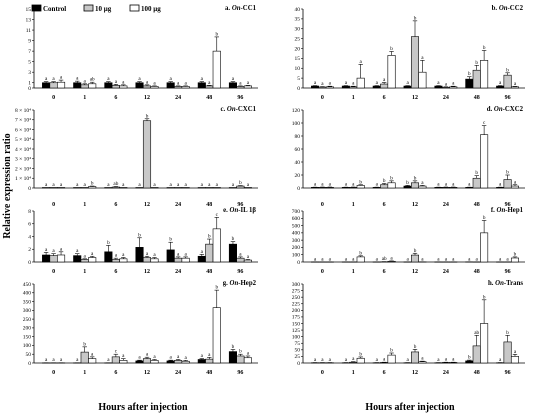 This screenshot has height=416, width=550. I want to click on y-tick-label: 250, so click(27, 320).